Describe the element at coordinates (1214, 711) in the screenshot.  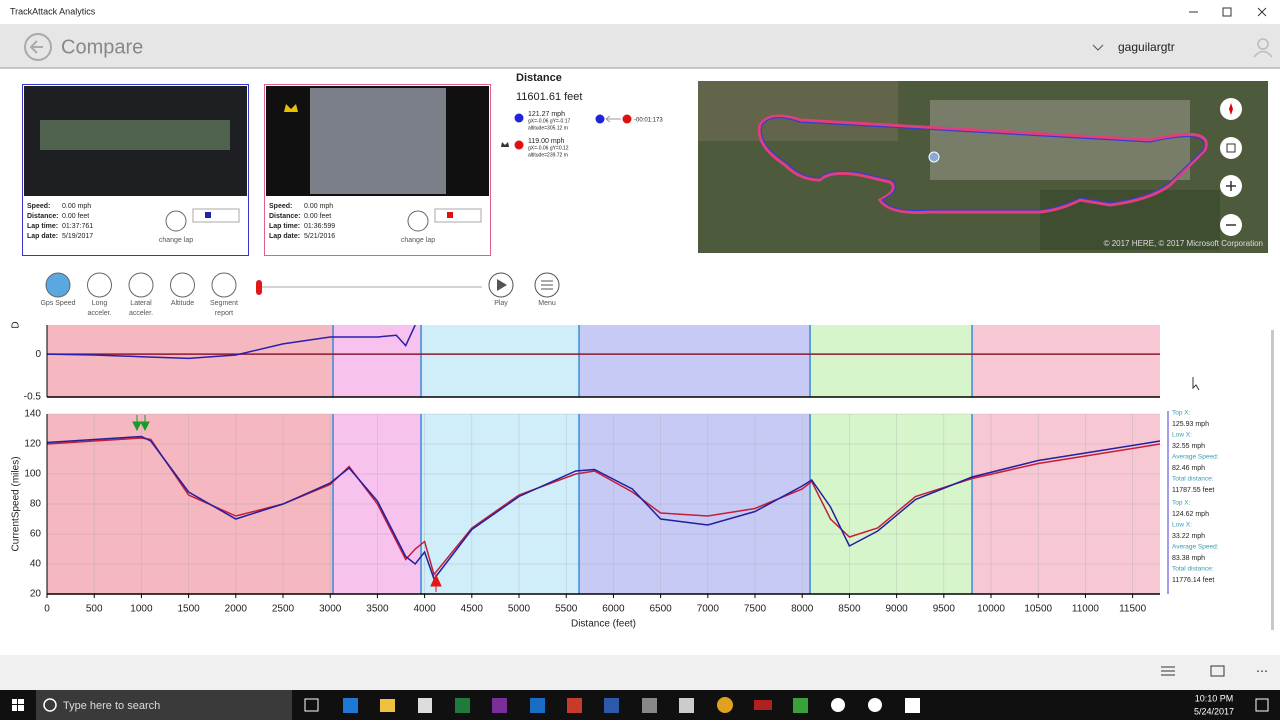
I see `clock-date: 5/24/2017` at that location.